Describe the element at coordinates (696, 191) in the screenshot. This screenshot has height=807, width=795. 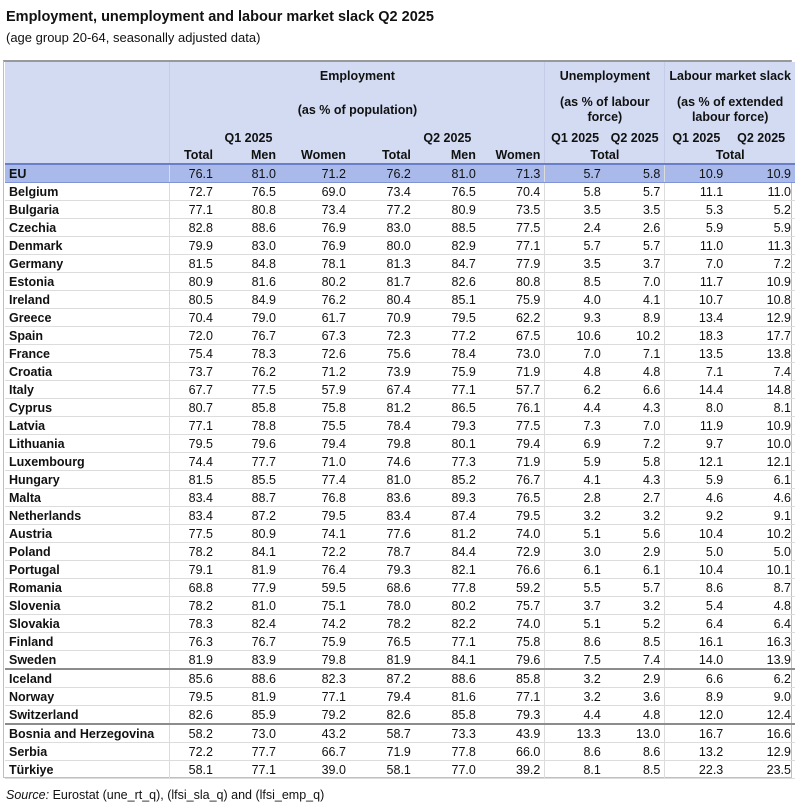
I see `value-cell: 11.1` at that location.